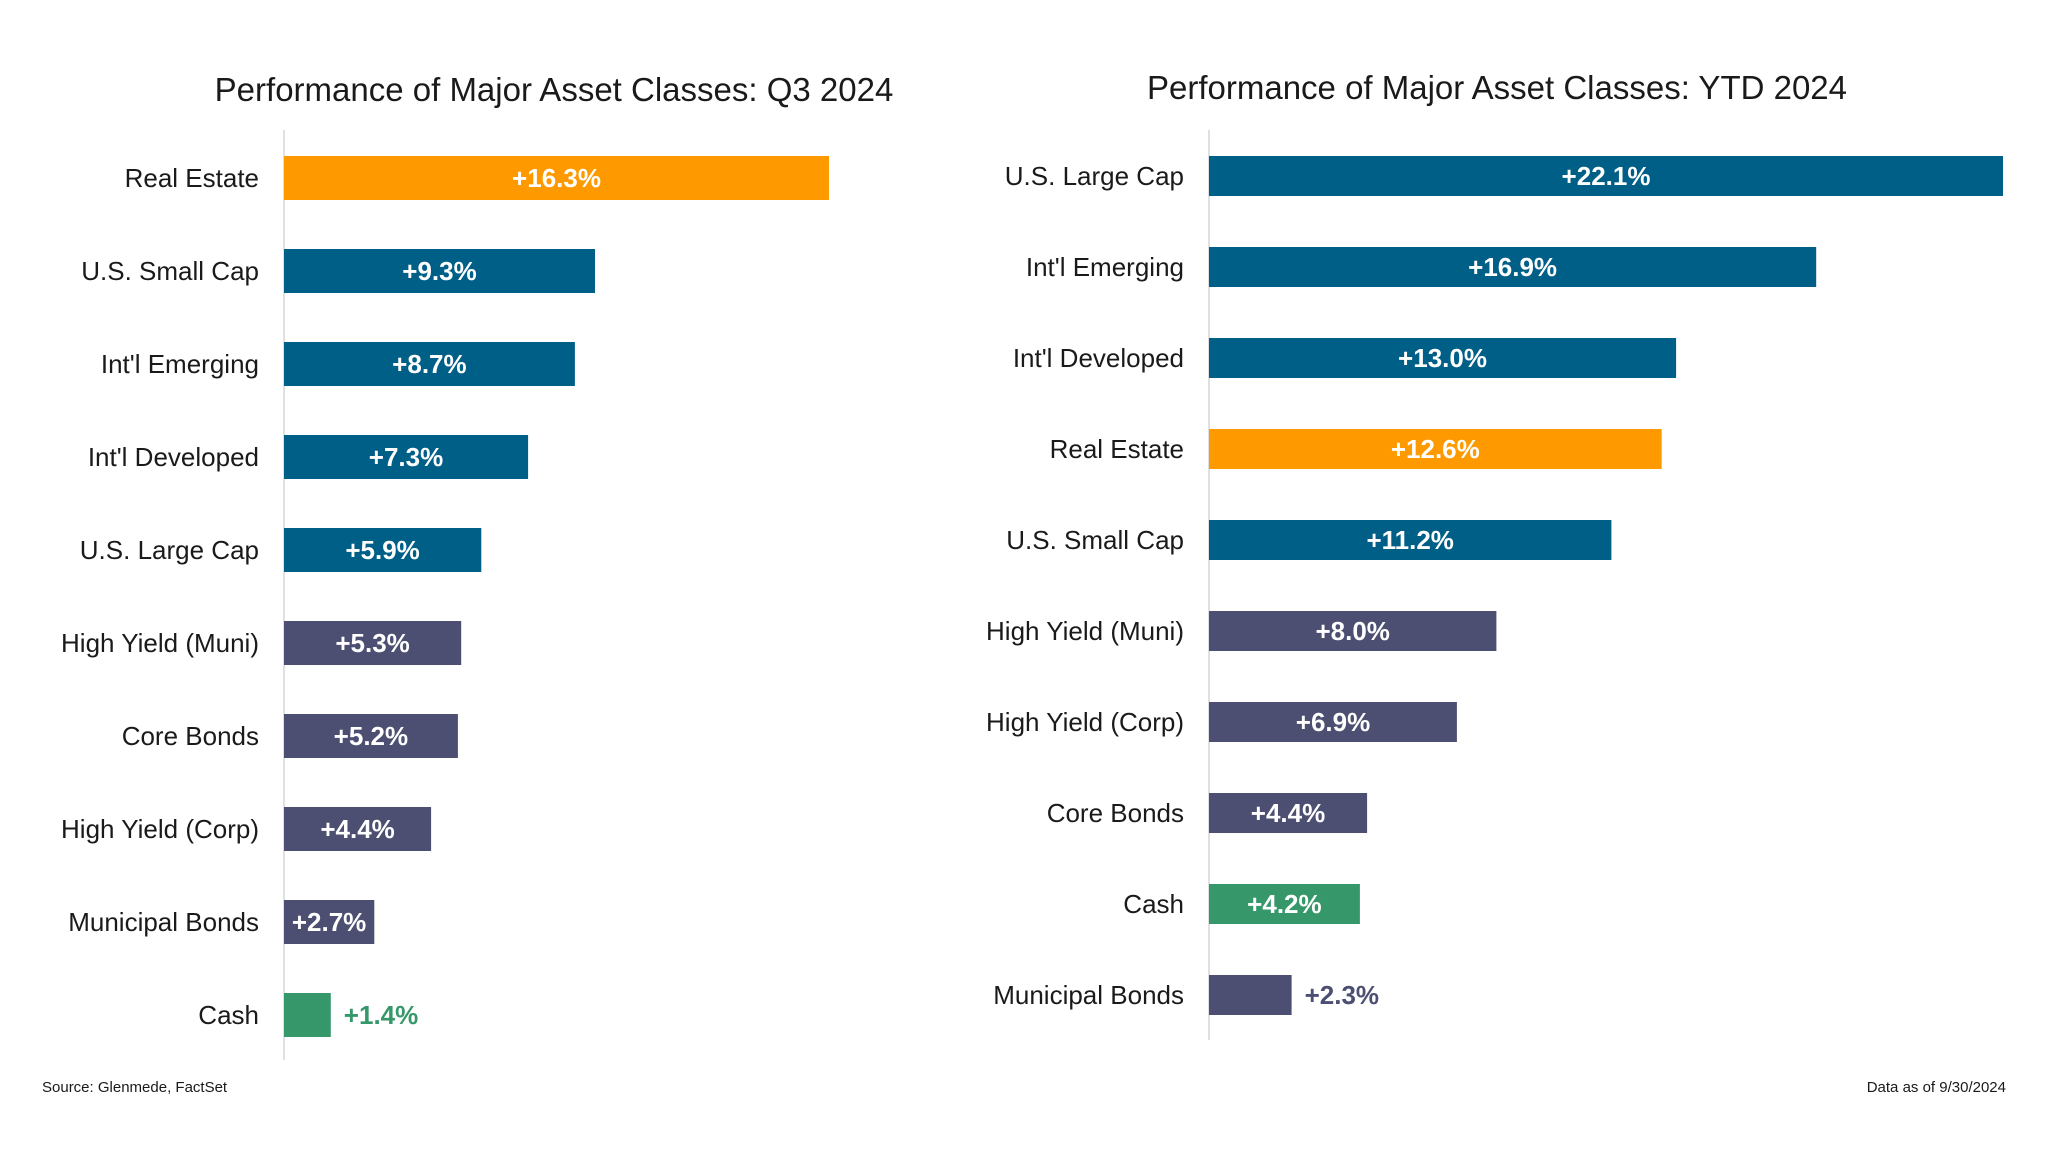 This screenshot has width=2048, height=1152. What do you see at coordinates (1085, 631) in the screenshot?
I see `category-label-ytd: High Yield (Muni)` at bounding box center [1085, 631].